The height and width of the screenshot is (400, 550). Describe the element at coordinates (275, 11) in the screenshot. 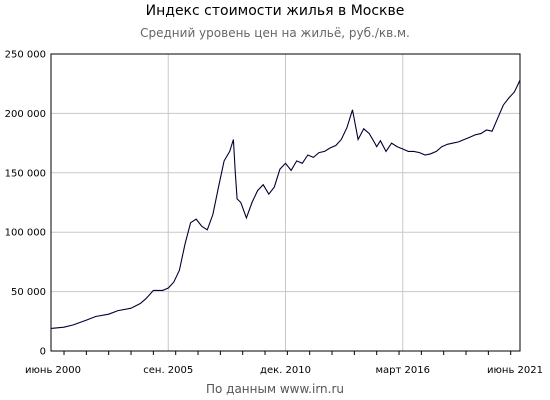

I see `chart-title: Индекс стоимости жилья в Москве` at that location.